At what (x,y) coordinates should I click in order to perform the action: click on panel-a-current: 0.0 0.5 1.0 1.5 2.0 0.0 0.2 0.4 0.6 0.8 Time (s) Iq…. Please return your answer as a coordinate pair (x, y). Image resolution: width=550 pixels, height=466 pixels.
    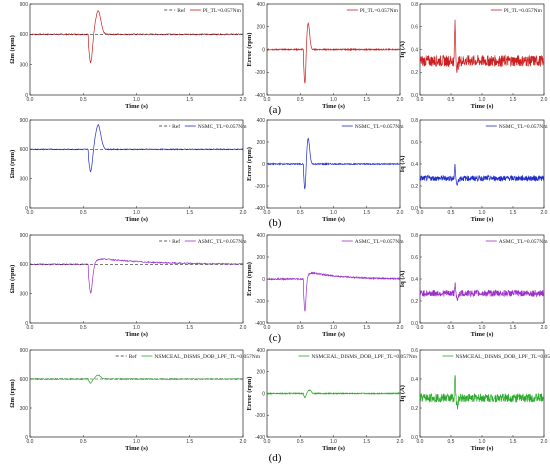
    Looking at the image, I should click on (473, 56).